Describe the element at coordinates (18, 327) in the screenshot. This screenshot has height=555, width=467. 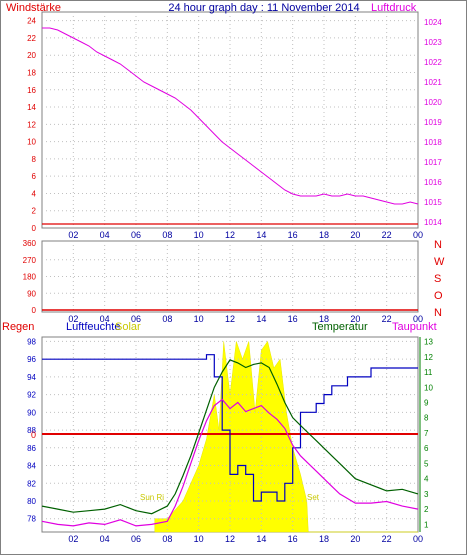
I see `regen-label: Regen` at that location.